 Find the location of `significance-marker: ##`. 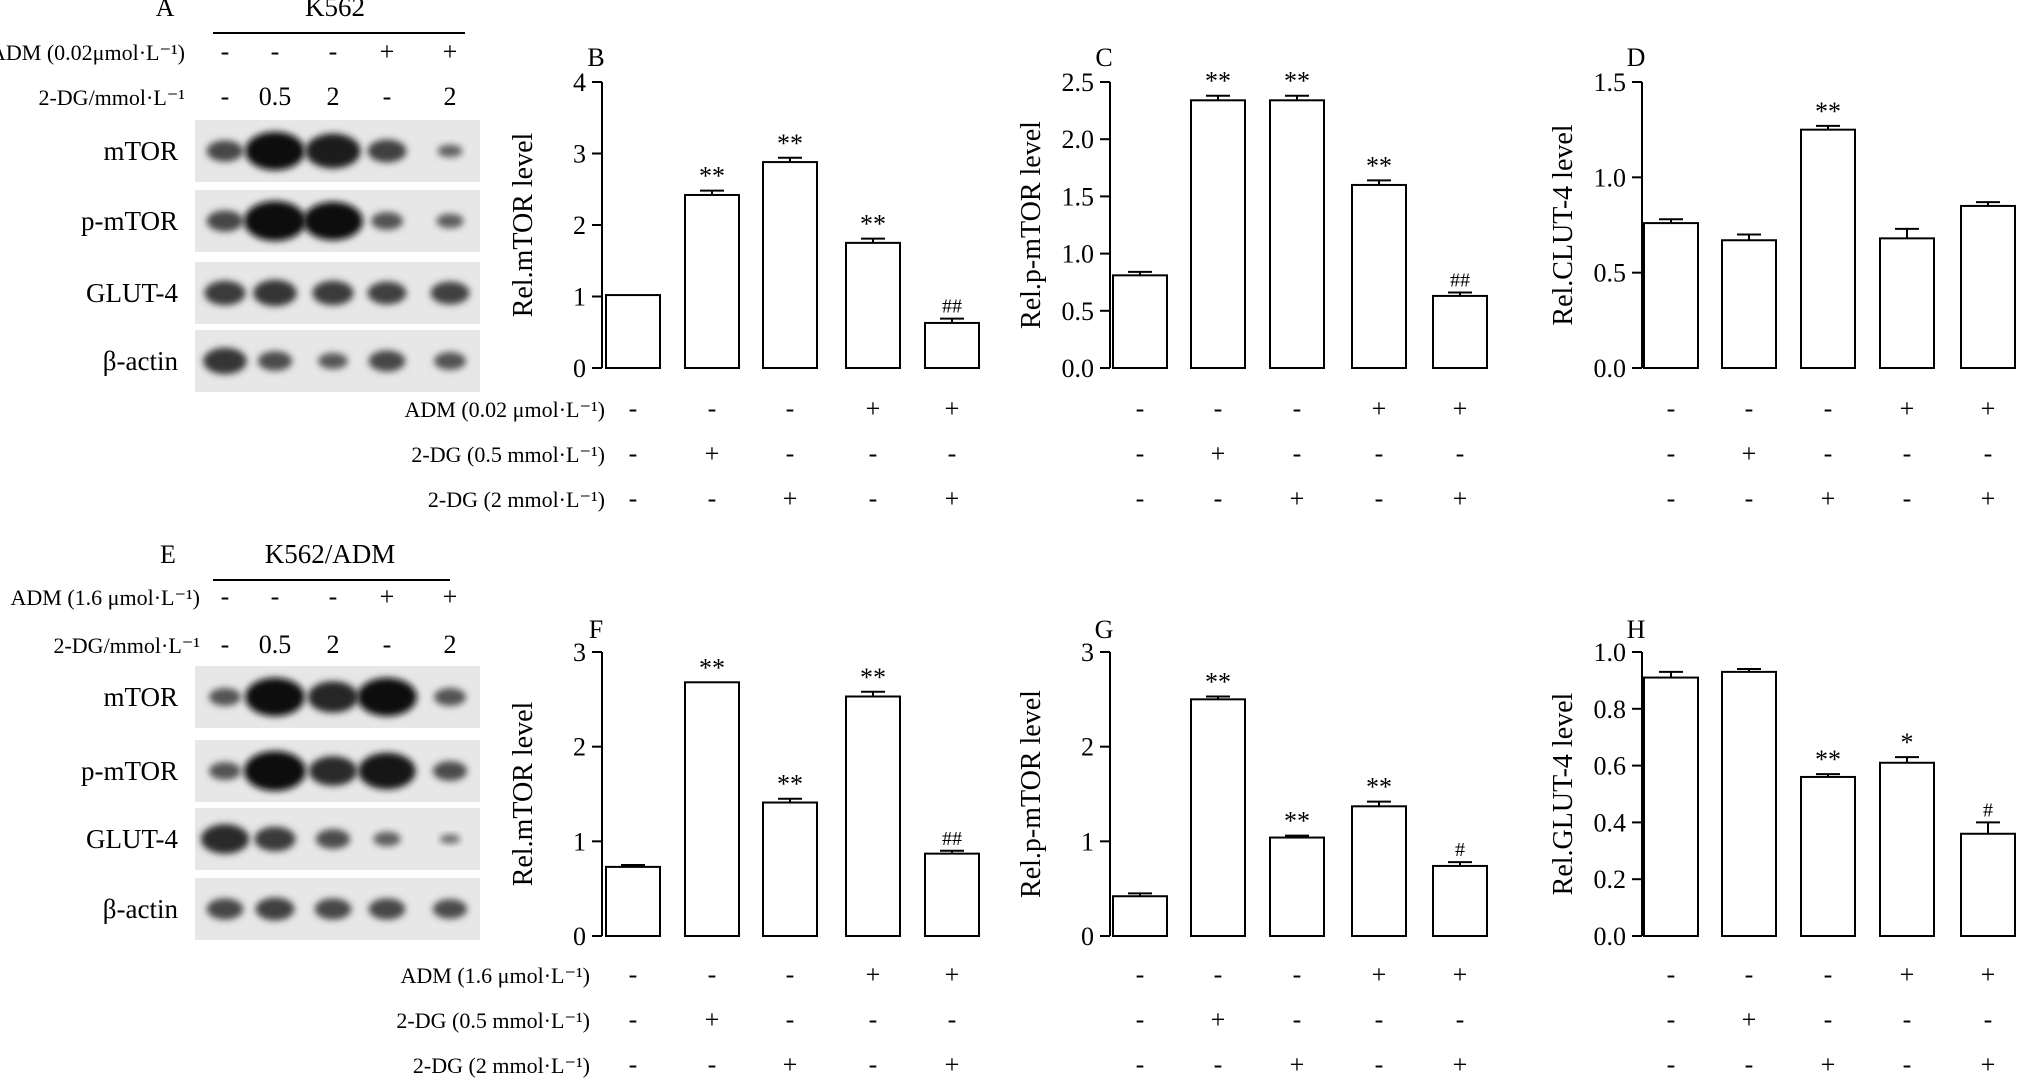

significance-marker: ## is located at coordinates (952, 307).